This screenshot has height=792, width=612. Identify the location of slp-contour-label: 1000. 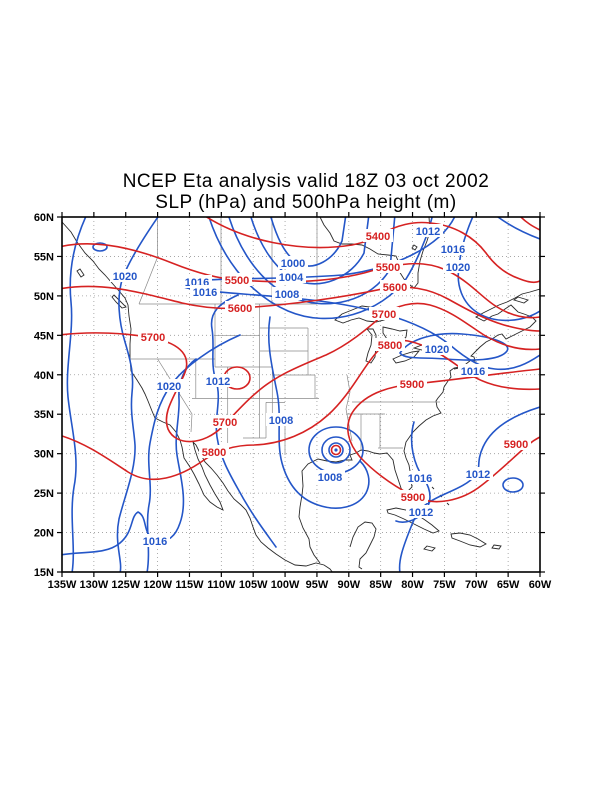
(293, 264).